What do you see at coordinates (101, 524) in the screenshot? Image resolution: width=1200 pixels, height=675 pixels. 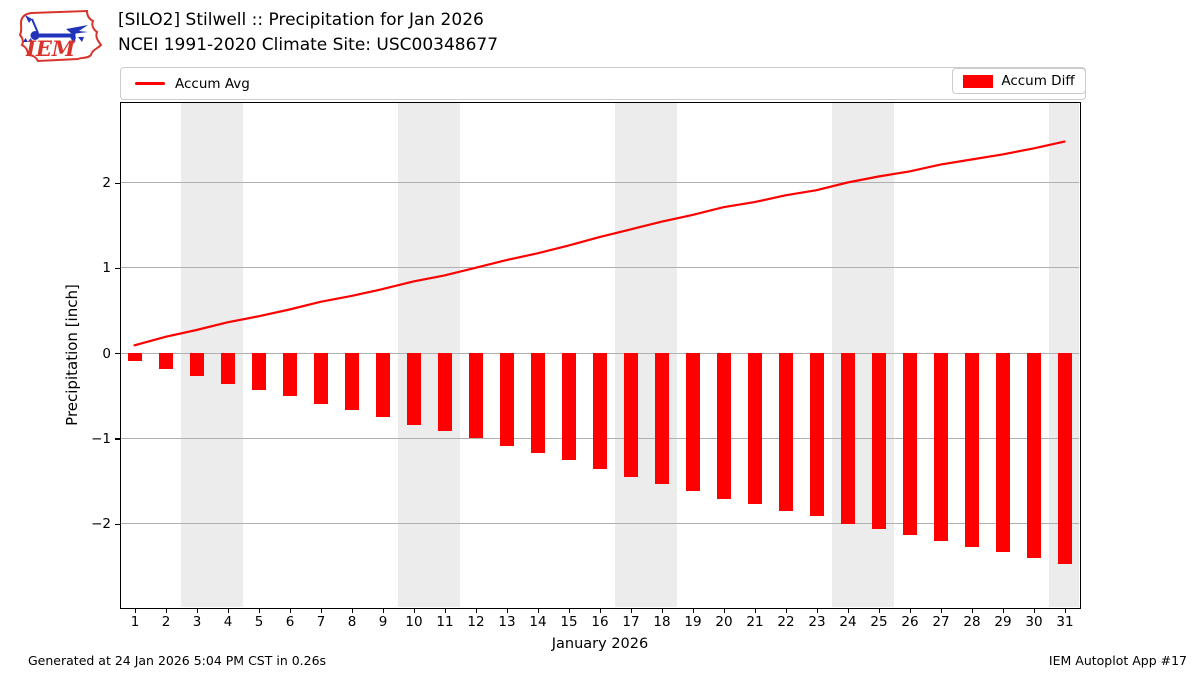 I see `y-tick-label: −2` at bounding box center [101, 524].